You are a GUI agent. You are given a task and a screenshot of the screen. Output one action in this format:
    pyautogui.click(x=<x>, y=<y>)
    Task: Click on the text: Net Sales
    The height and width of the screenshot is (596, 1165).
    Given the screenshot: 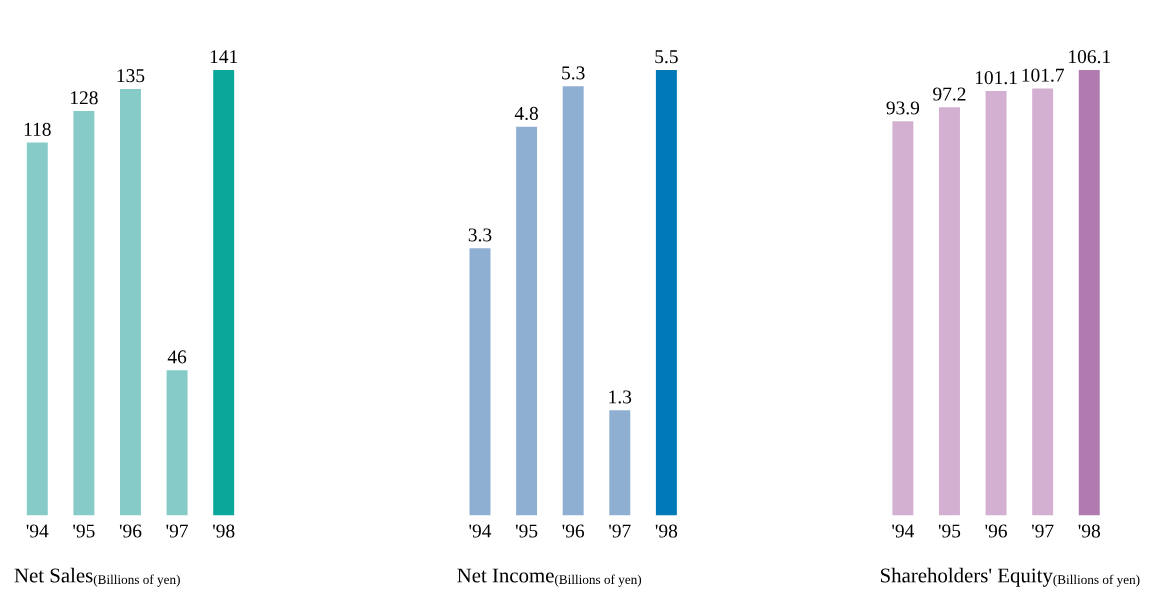 What is the action you would take?
    pyautogui.click(x=53, y=575)
    